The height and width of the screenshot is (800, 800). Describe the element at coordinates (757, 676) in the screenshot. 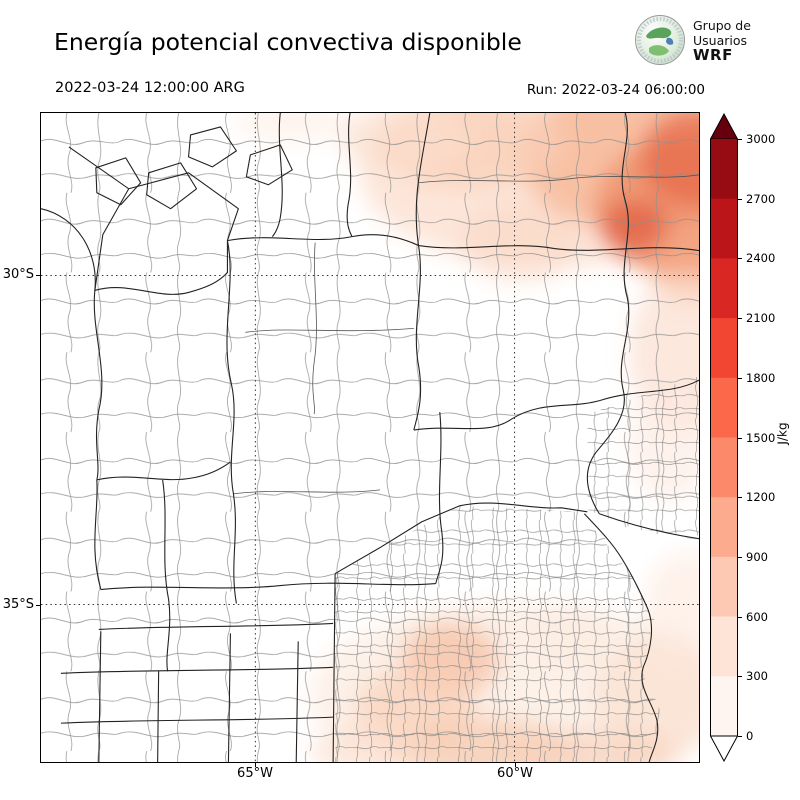

I see `colorbar-tick-label: 300` at that location.